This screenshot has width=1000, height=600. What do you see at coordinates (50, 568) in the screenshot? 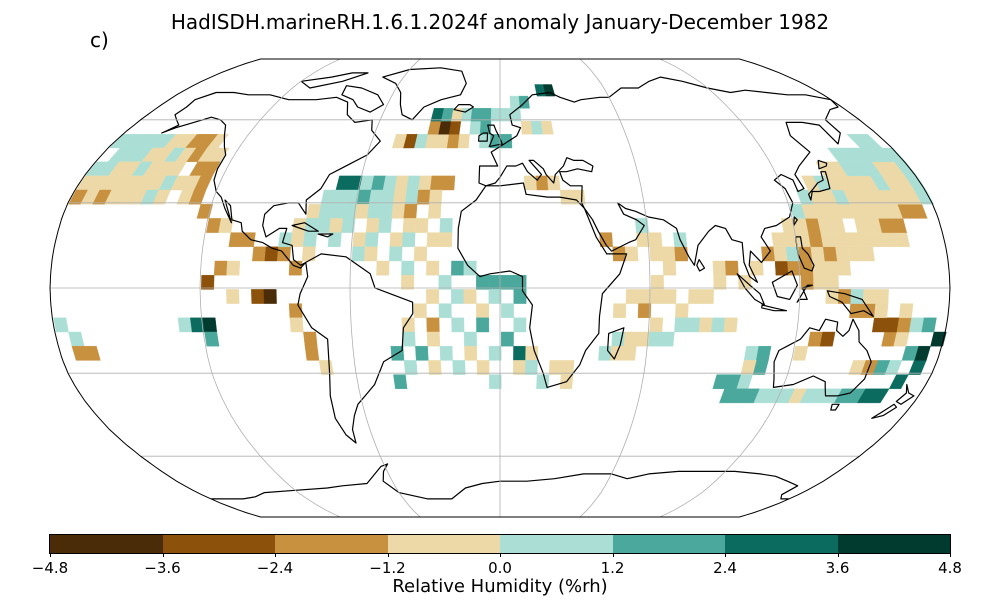
I see `colorbar-tick-label: −4.8` at bounding box center [50, 568].